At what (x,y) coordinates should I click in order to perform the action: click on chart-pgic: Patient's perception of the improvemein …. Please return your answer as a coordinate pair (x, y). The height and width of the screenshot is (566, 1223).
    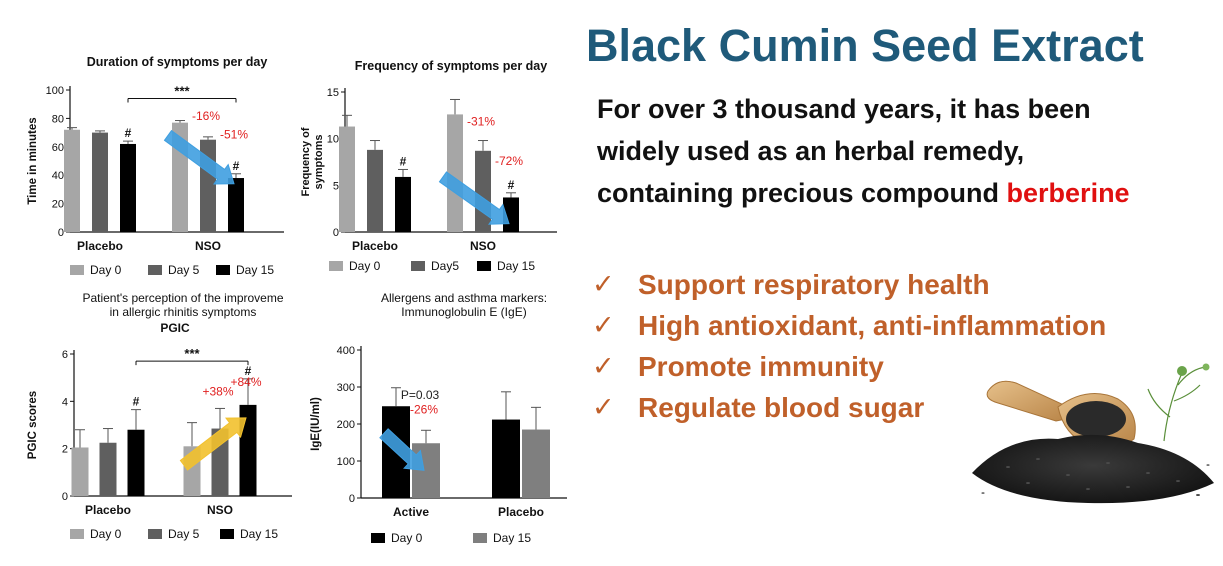
    Looking at the image, I should click on (159, 416).